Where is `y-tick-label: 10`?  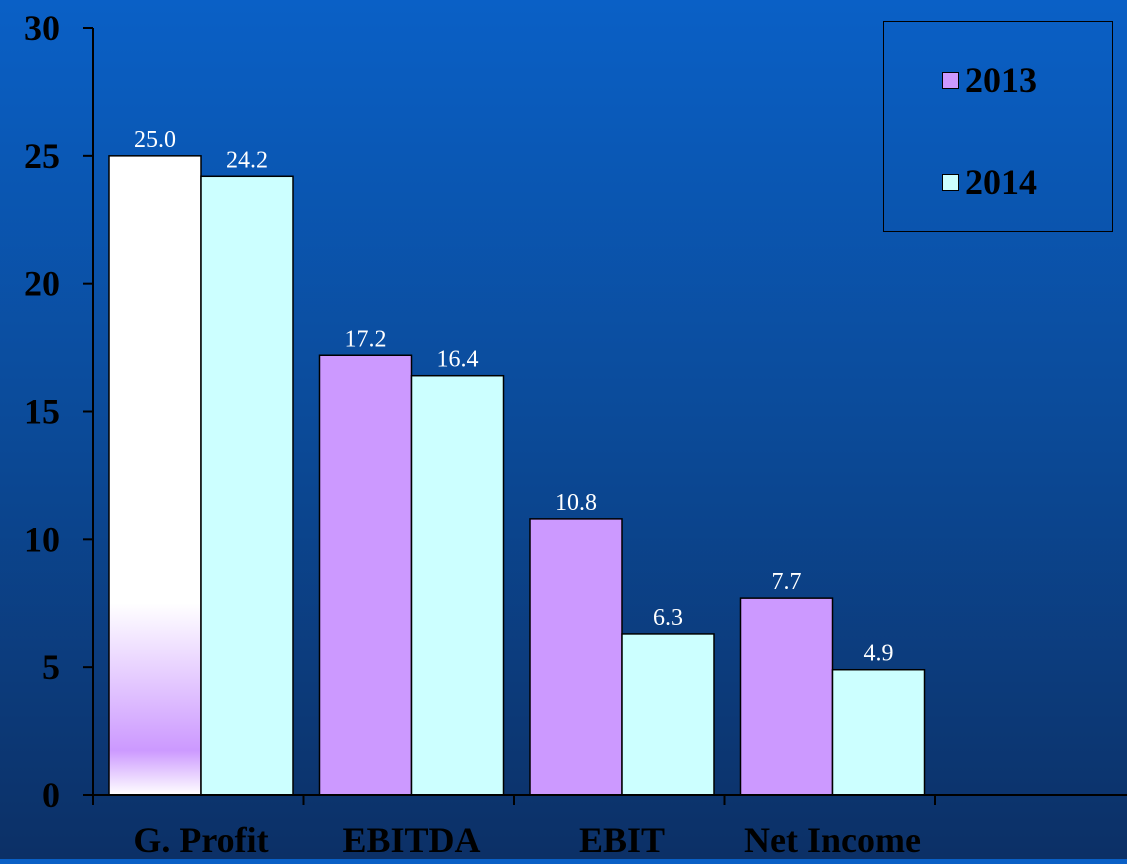 y-tick-label: 10 is located at coordinates (42, 539).